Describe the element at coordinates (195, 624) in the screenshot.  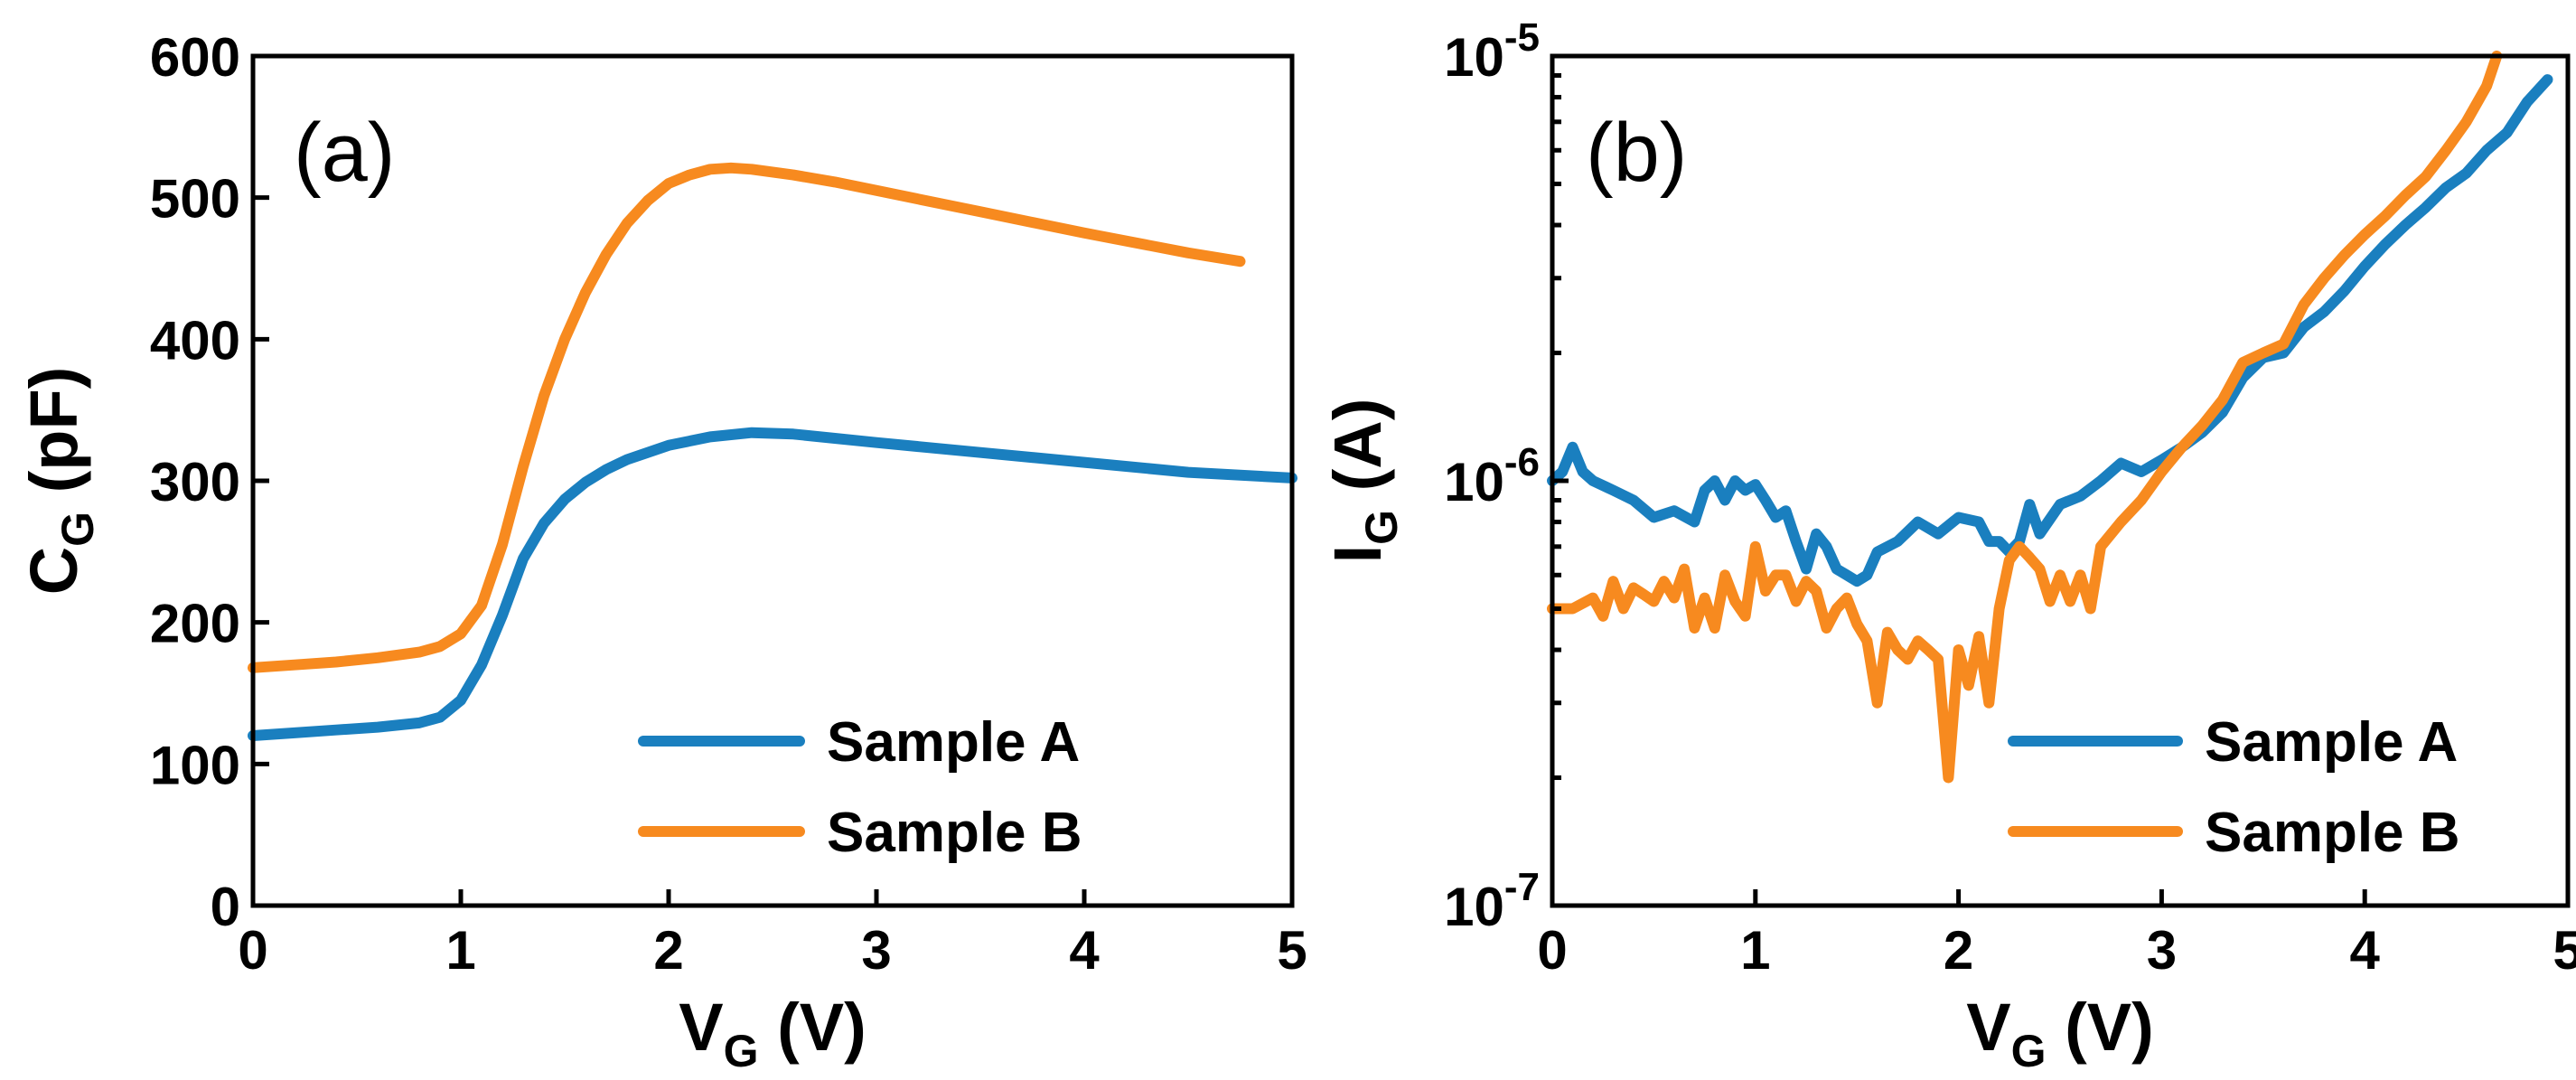
I see `chart-a-y-tick-label: 200` at that location.